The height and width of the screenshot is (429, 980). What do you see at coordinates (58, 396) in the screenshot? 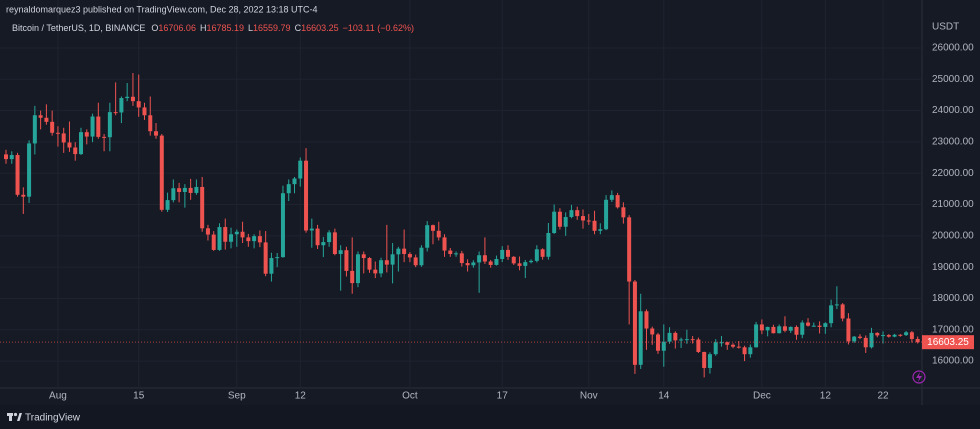
I see `x-tick-label: Aug` at bounding box center [58, 396].